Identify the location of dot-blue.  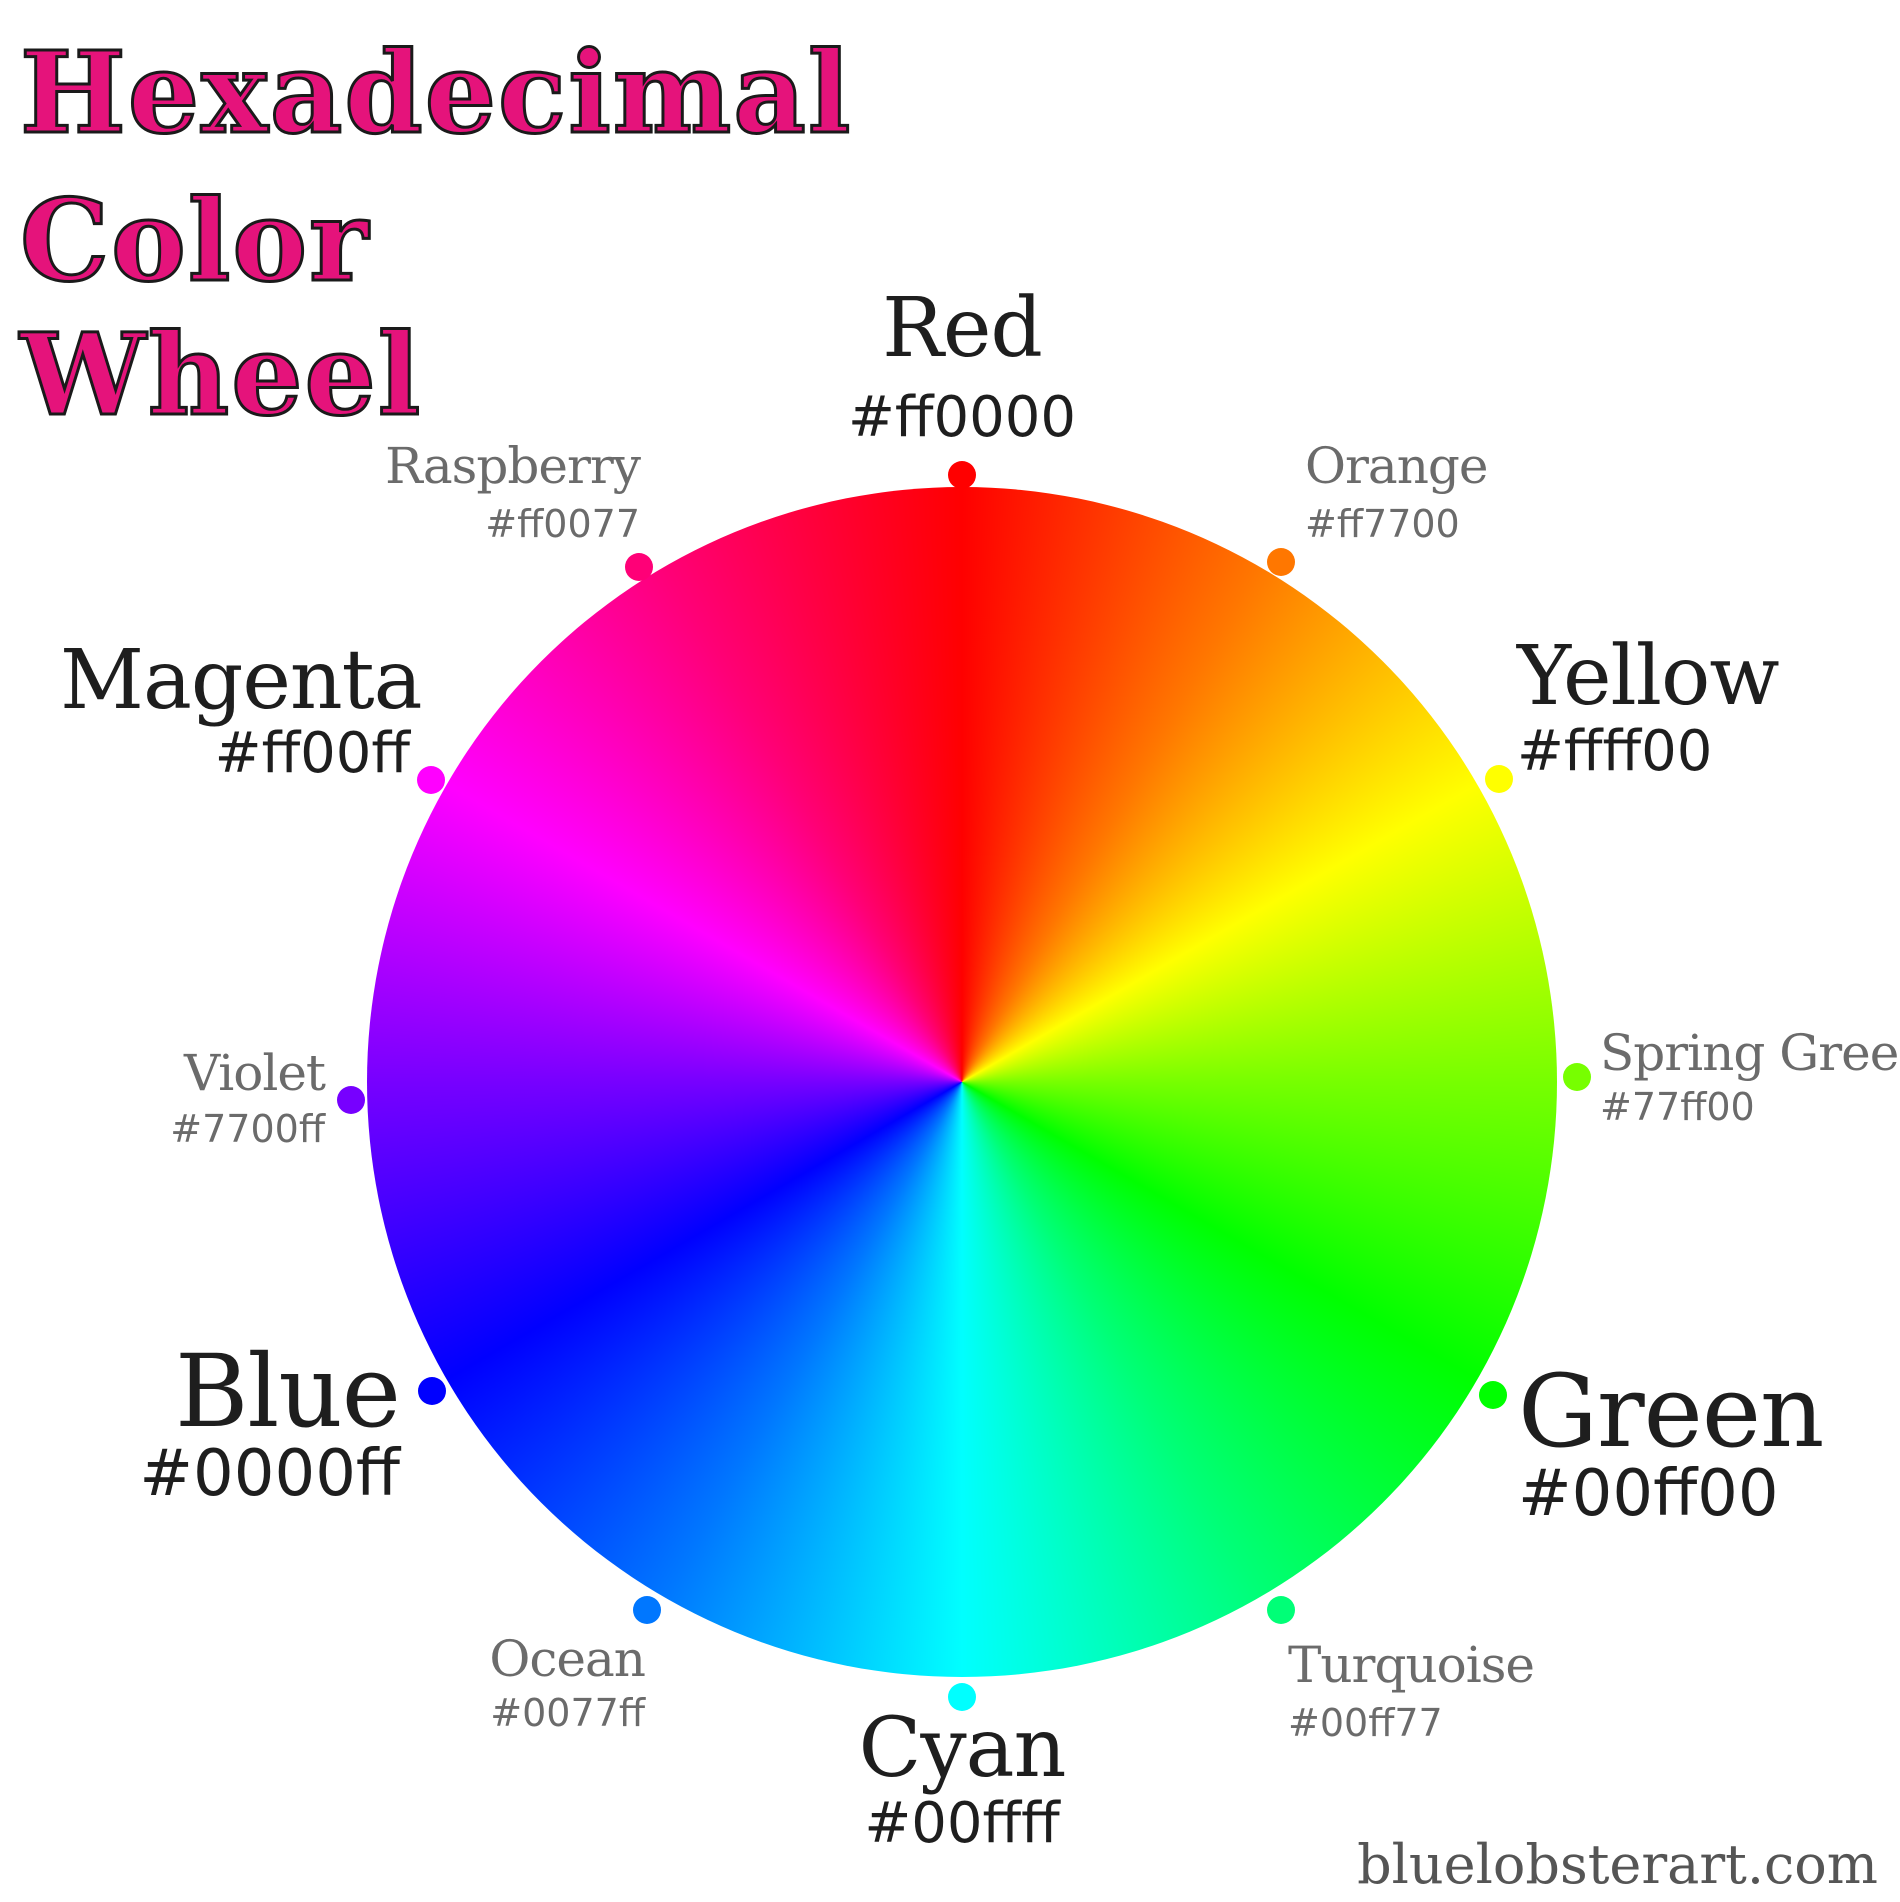
(432, 1391).